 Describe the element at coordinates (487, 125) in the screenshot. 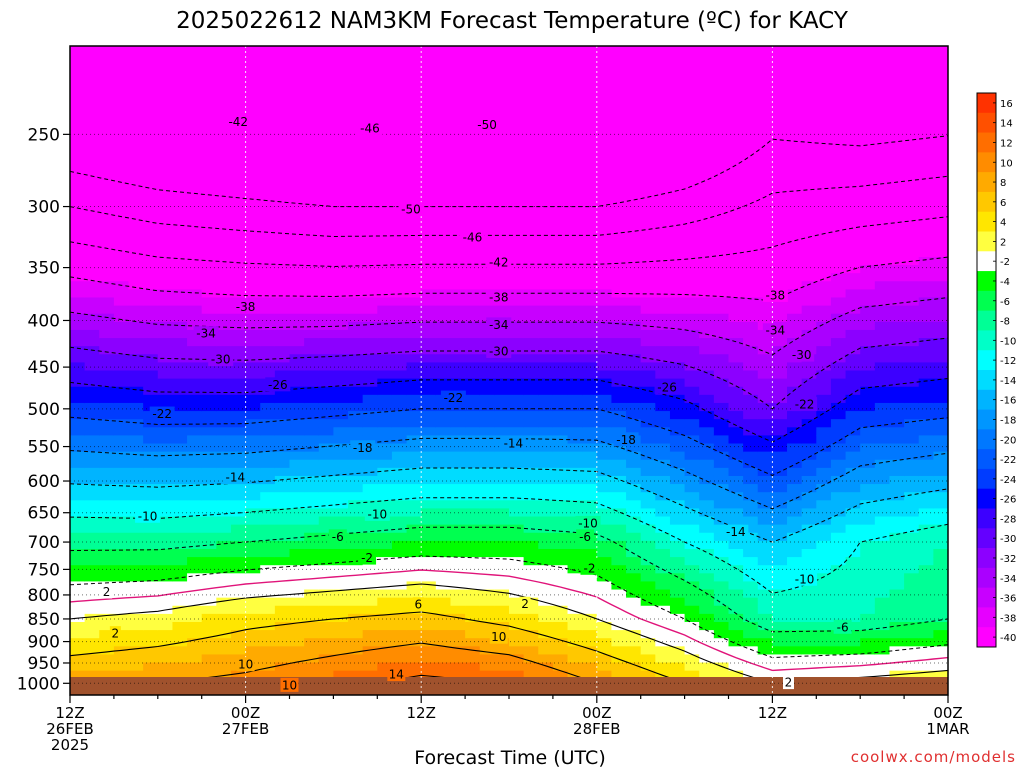

I see `contour-label: -50` at that location.